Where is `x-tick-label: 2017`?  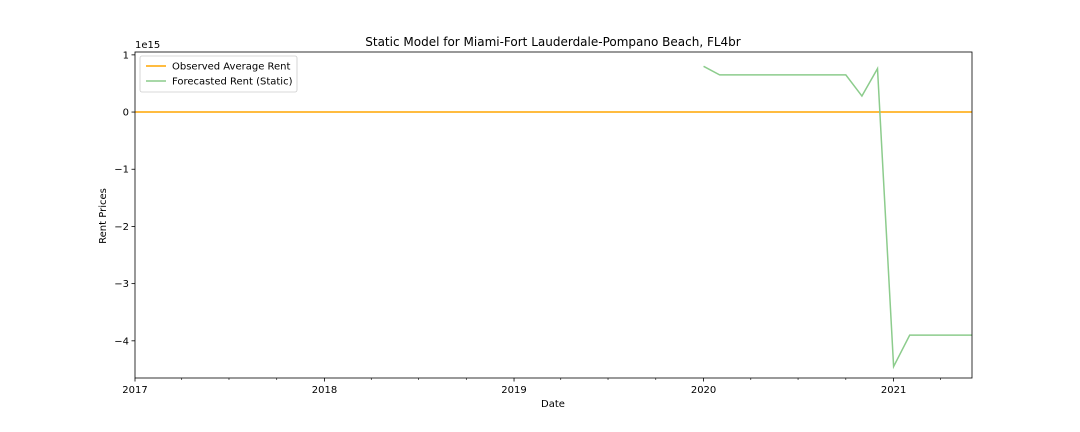 x-tick-label: 2017 is located at coordinates (134, 390).